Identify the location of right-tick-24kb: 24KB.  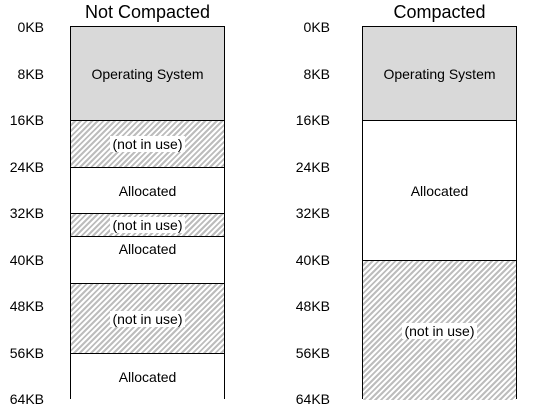
(312, 167).